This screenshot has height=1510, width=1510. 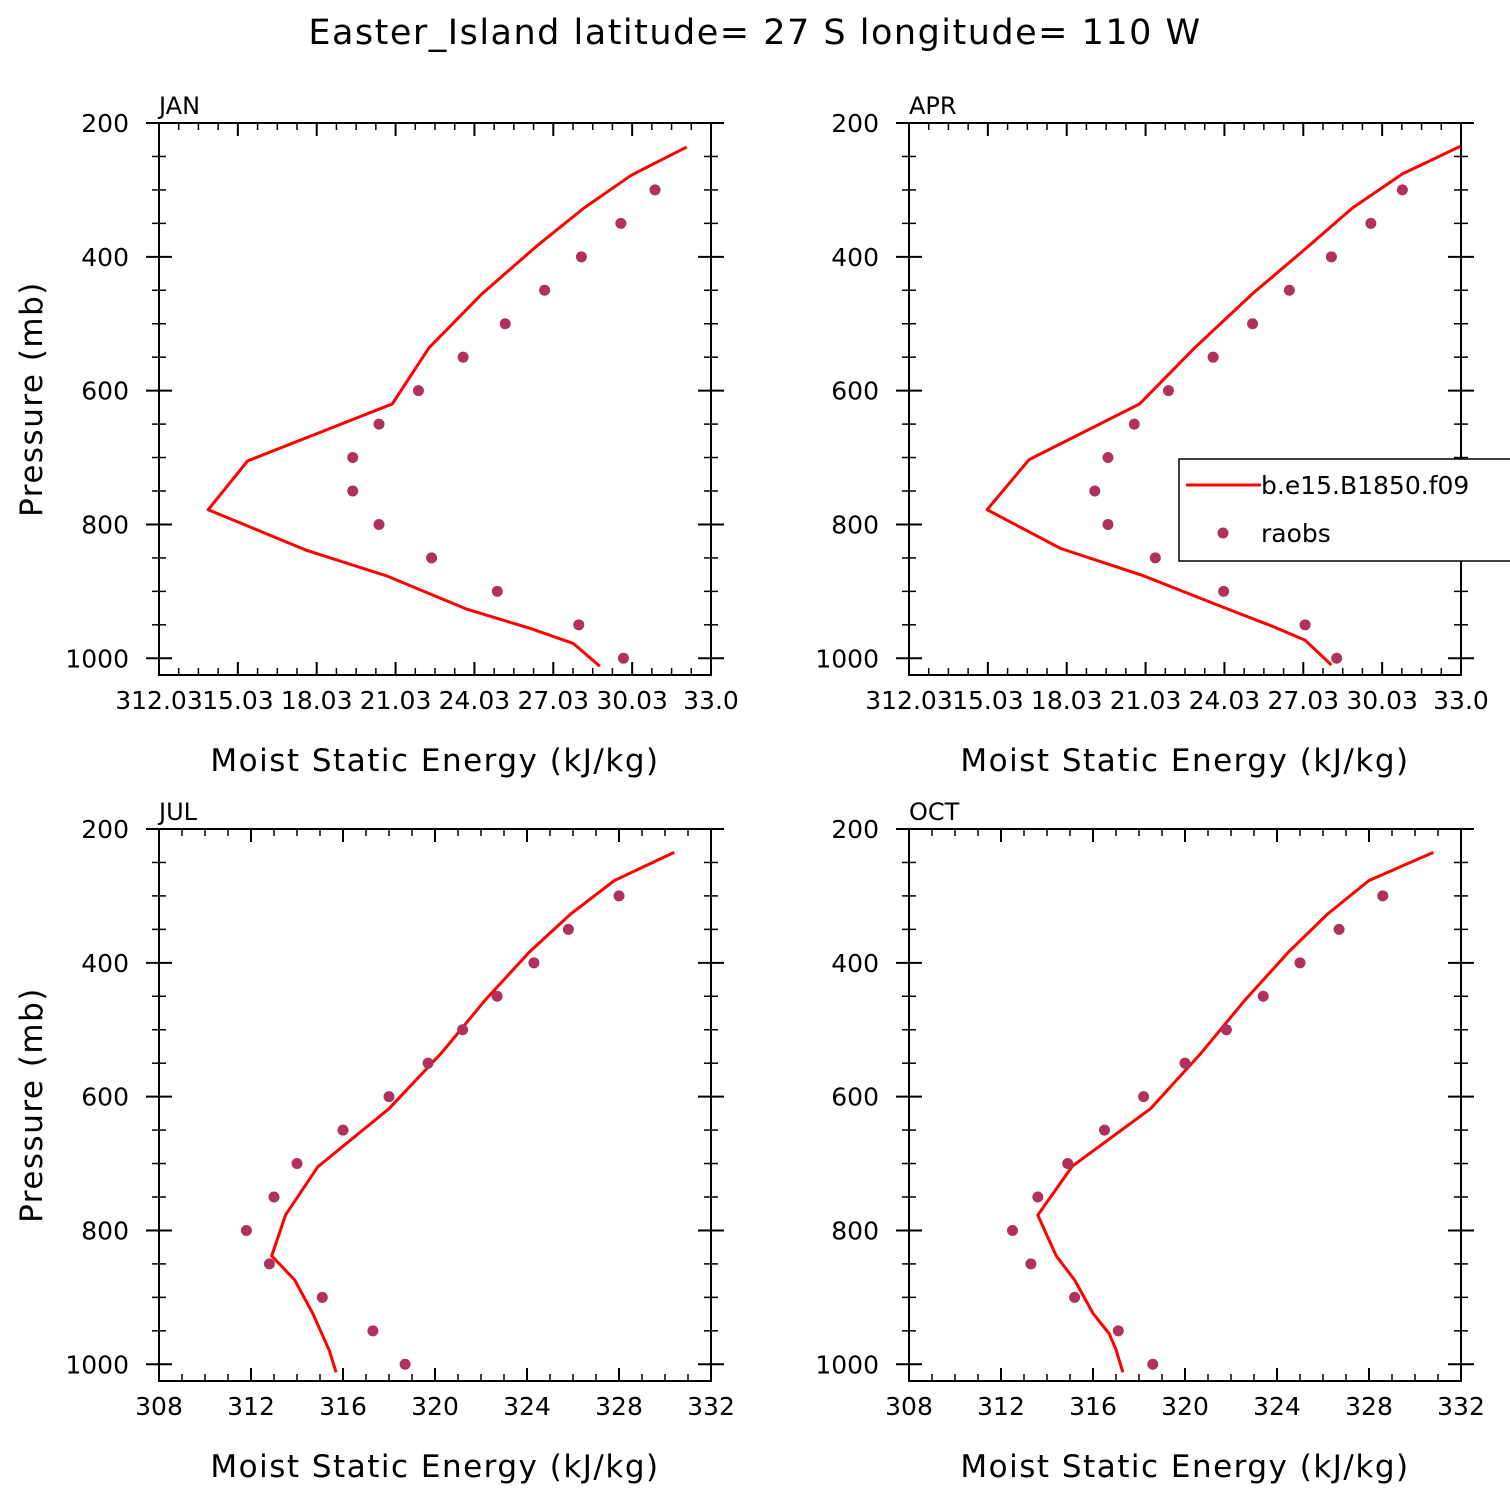 I want to click on legend-entry-raobs: raobs, so click(x=1296, y=533).